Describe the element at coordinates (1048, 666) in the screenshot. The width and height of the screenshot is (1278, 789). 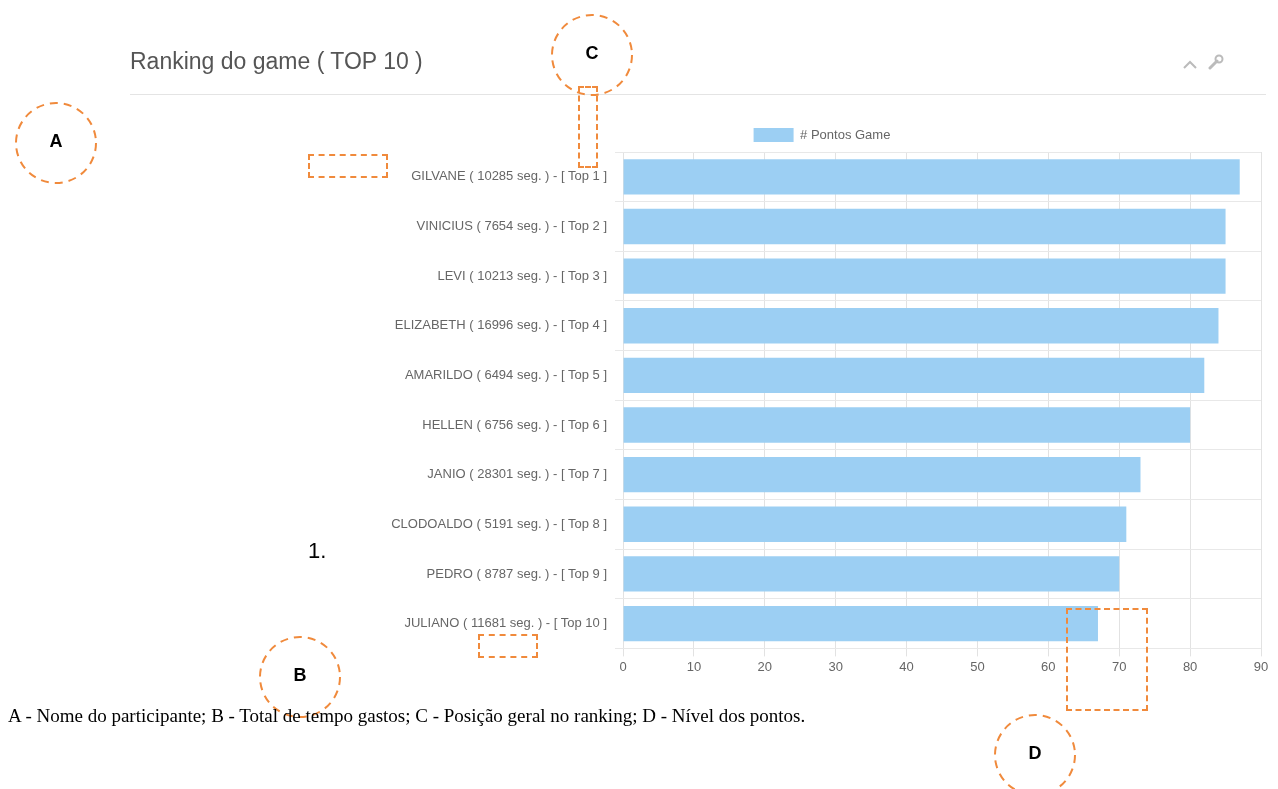
I see `x-tick-label: 60` at that location.